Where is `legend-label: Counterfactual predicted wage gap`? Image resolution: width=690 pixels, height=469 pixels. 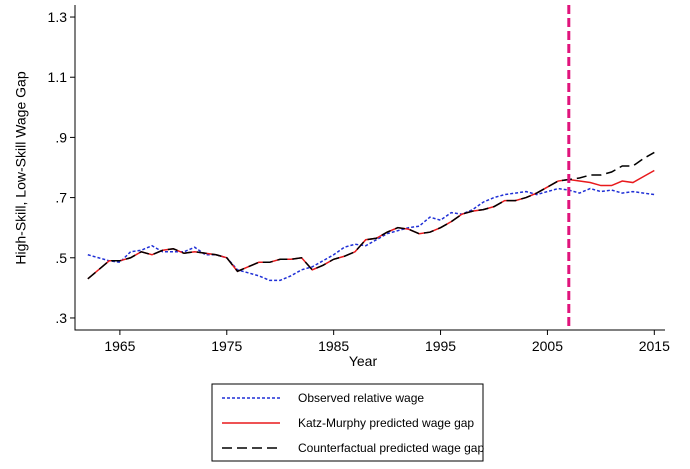
legend-label: Counterfactual predicted wage gap is located at coordinates (391, 448).